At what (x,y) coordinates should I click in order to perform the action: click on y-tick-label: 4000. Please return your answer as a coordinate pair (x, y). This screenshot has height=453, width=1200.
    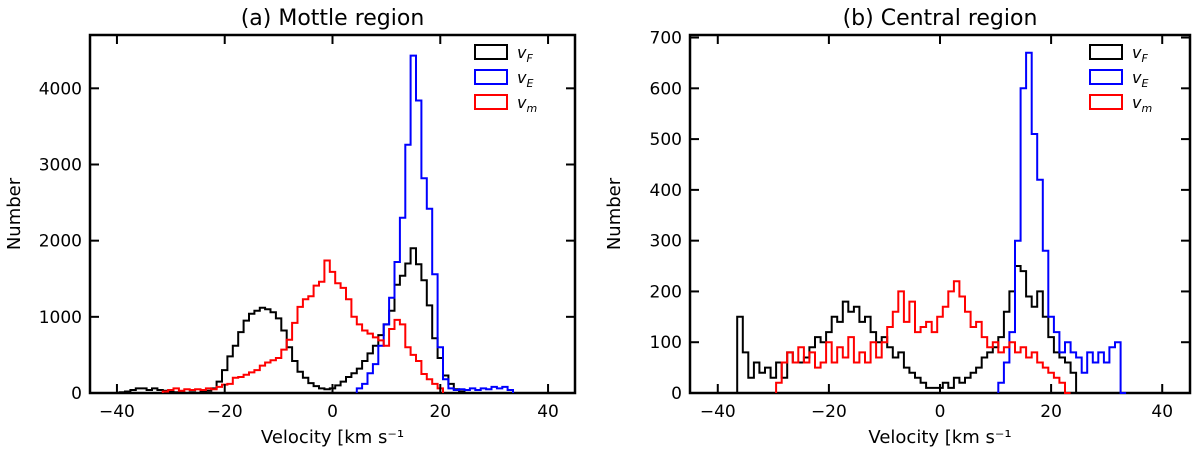
    Looking at the image, I should click on (60, 89).